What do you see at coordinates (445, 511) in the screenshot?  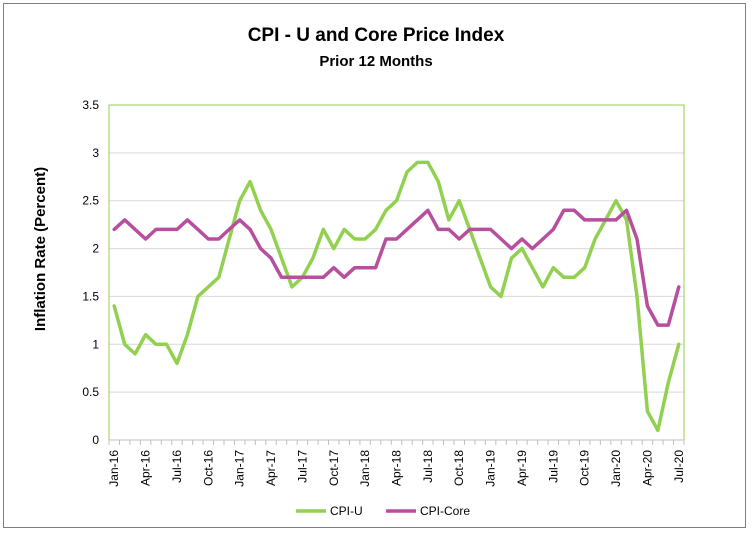 I see `legend-label-cpi-core: CPI-Core` at bounding box center [445, 511].